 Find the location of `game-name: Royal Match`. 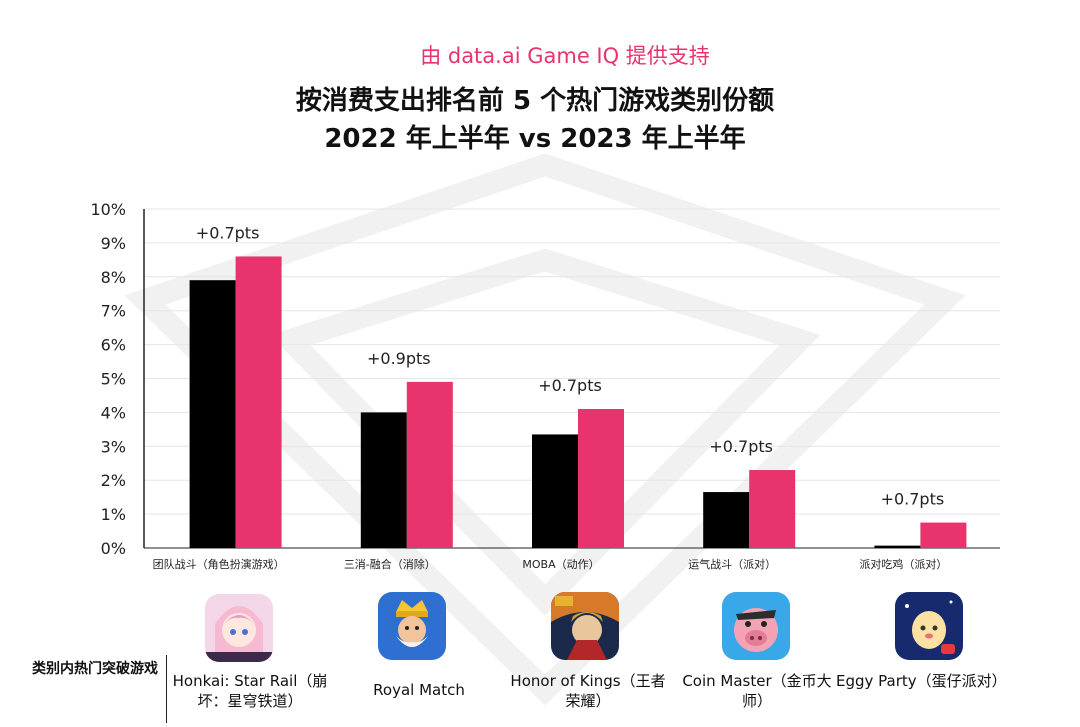

game-name: Royal Match is located at coordinates (419, 690).